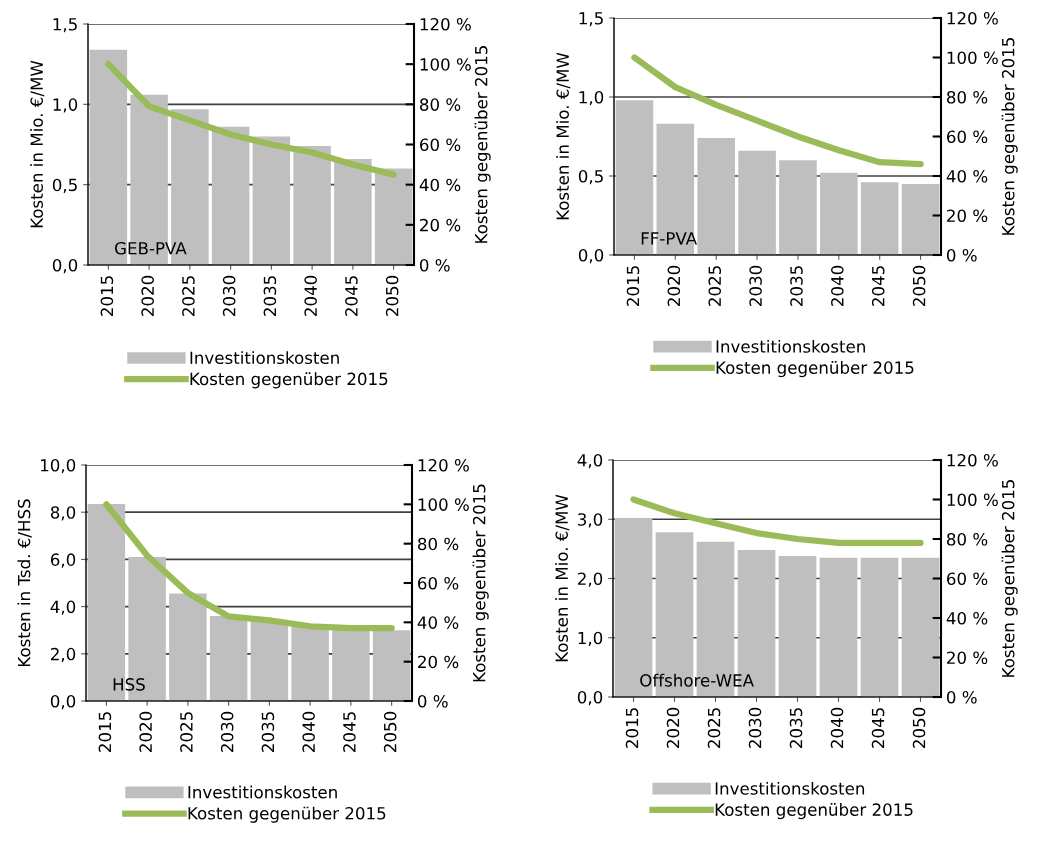  I want to click on y-tick-label: 8,0, so click(63, 513).